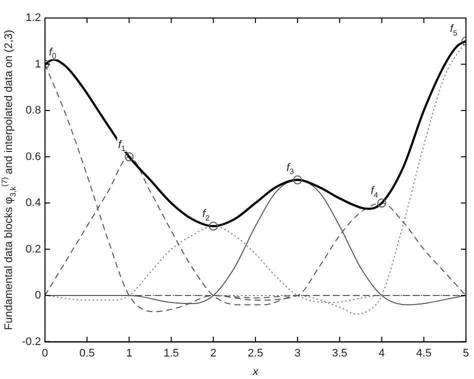 The height and width of the screenshot is (379, 474). Describe the element at coordinates (171, 353) in the screenshot. I see `x-tick-label: 1.5` at that location.